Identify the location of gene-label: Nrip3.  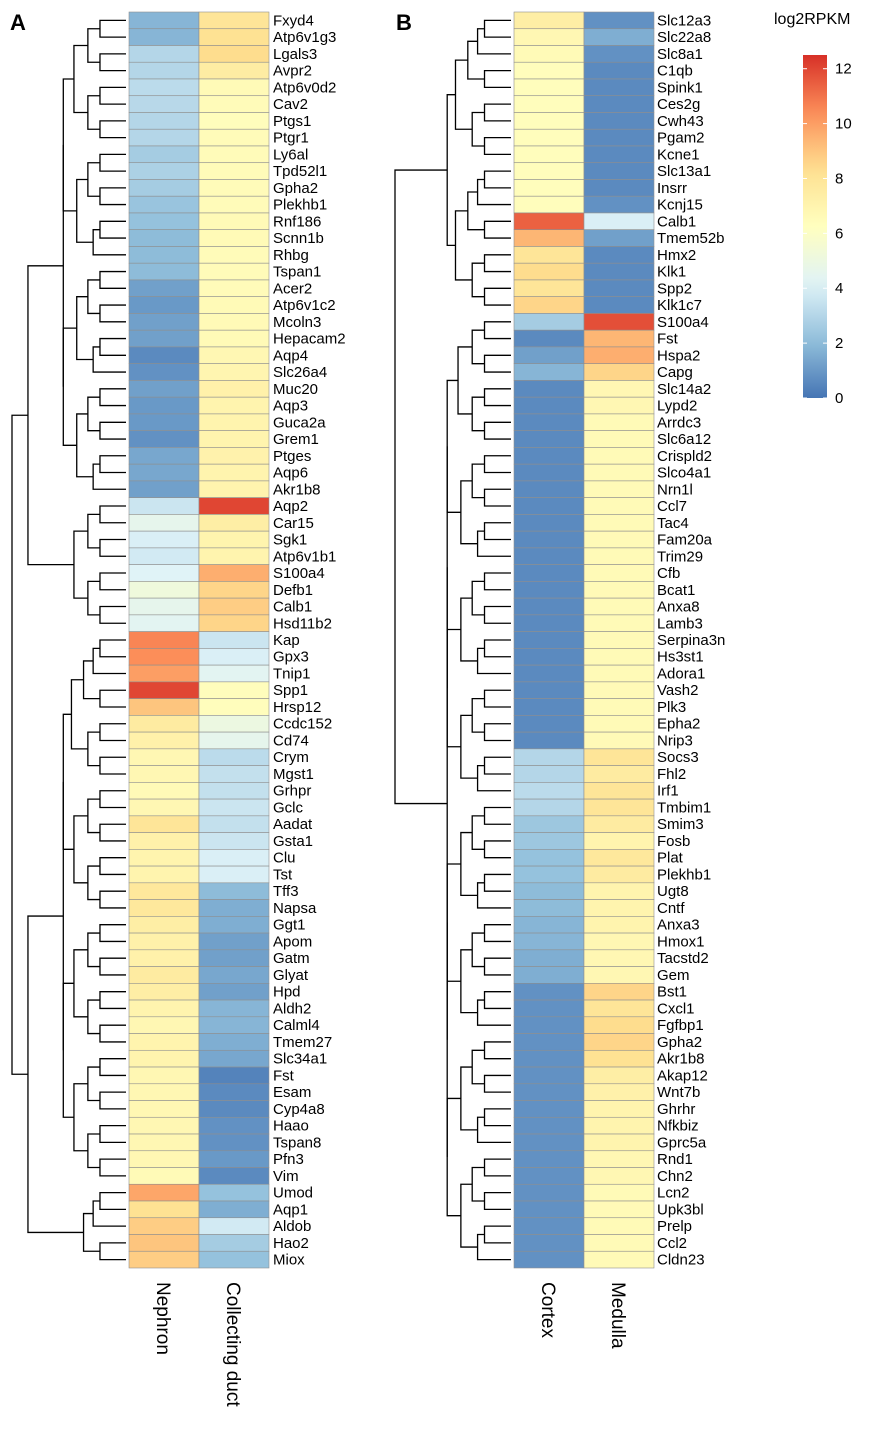
(675, 740).